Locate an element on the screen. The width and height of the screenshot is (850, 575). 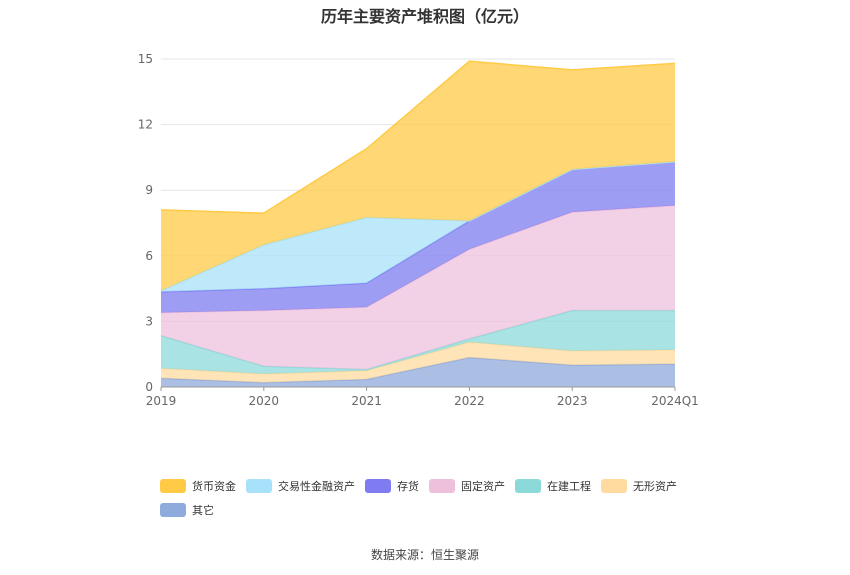
legend-label: 在建工程 is located at coordinates (569, 486).